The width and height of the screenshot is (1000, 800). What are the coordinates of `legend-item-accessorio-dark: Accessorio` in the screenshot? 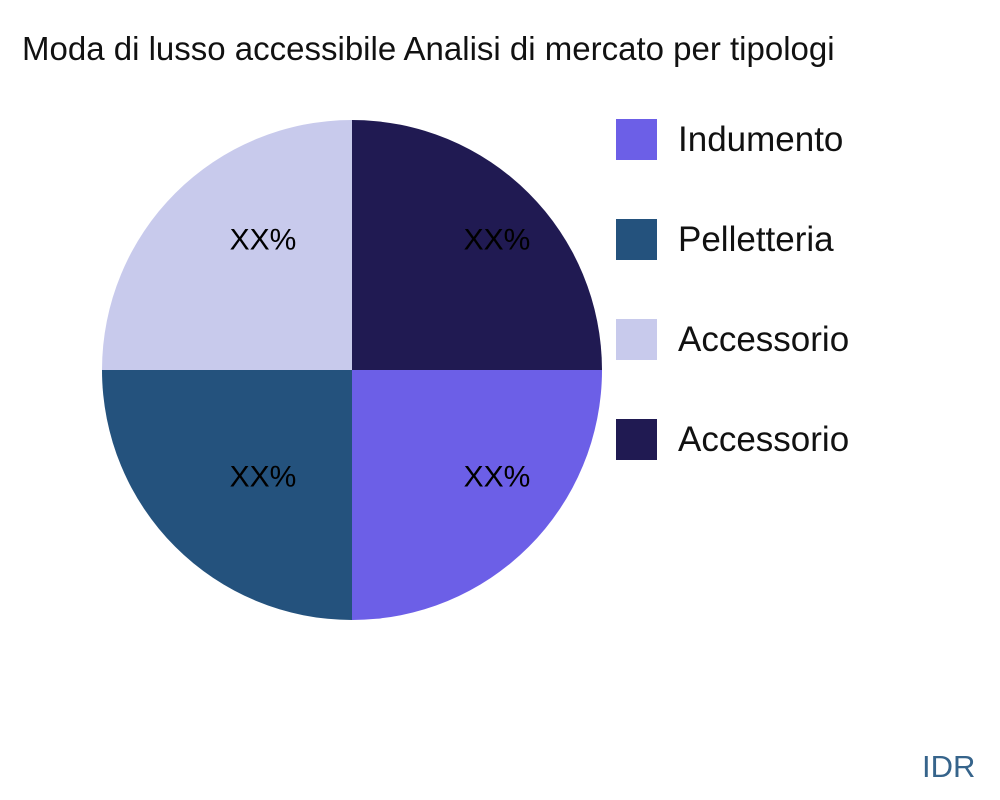 It's located at (732, 439).